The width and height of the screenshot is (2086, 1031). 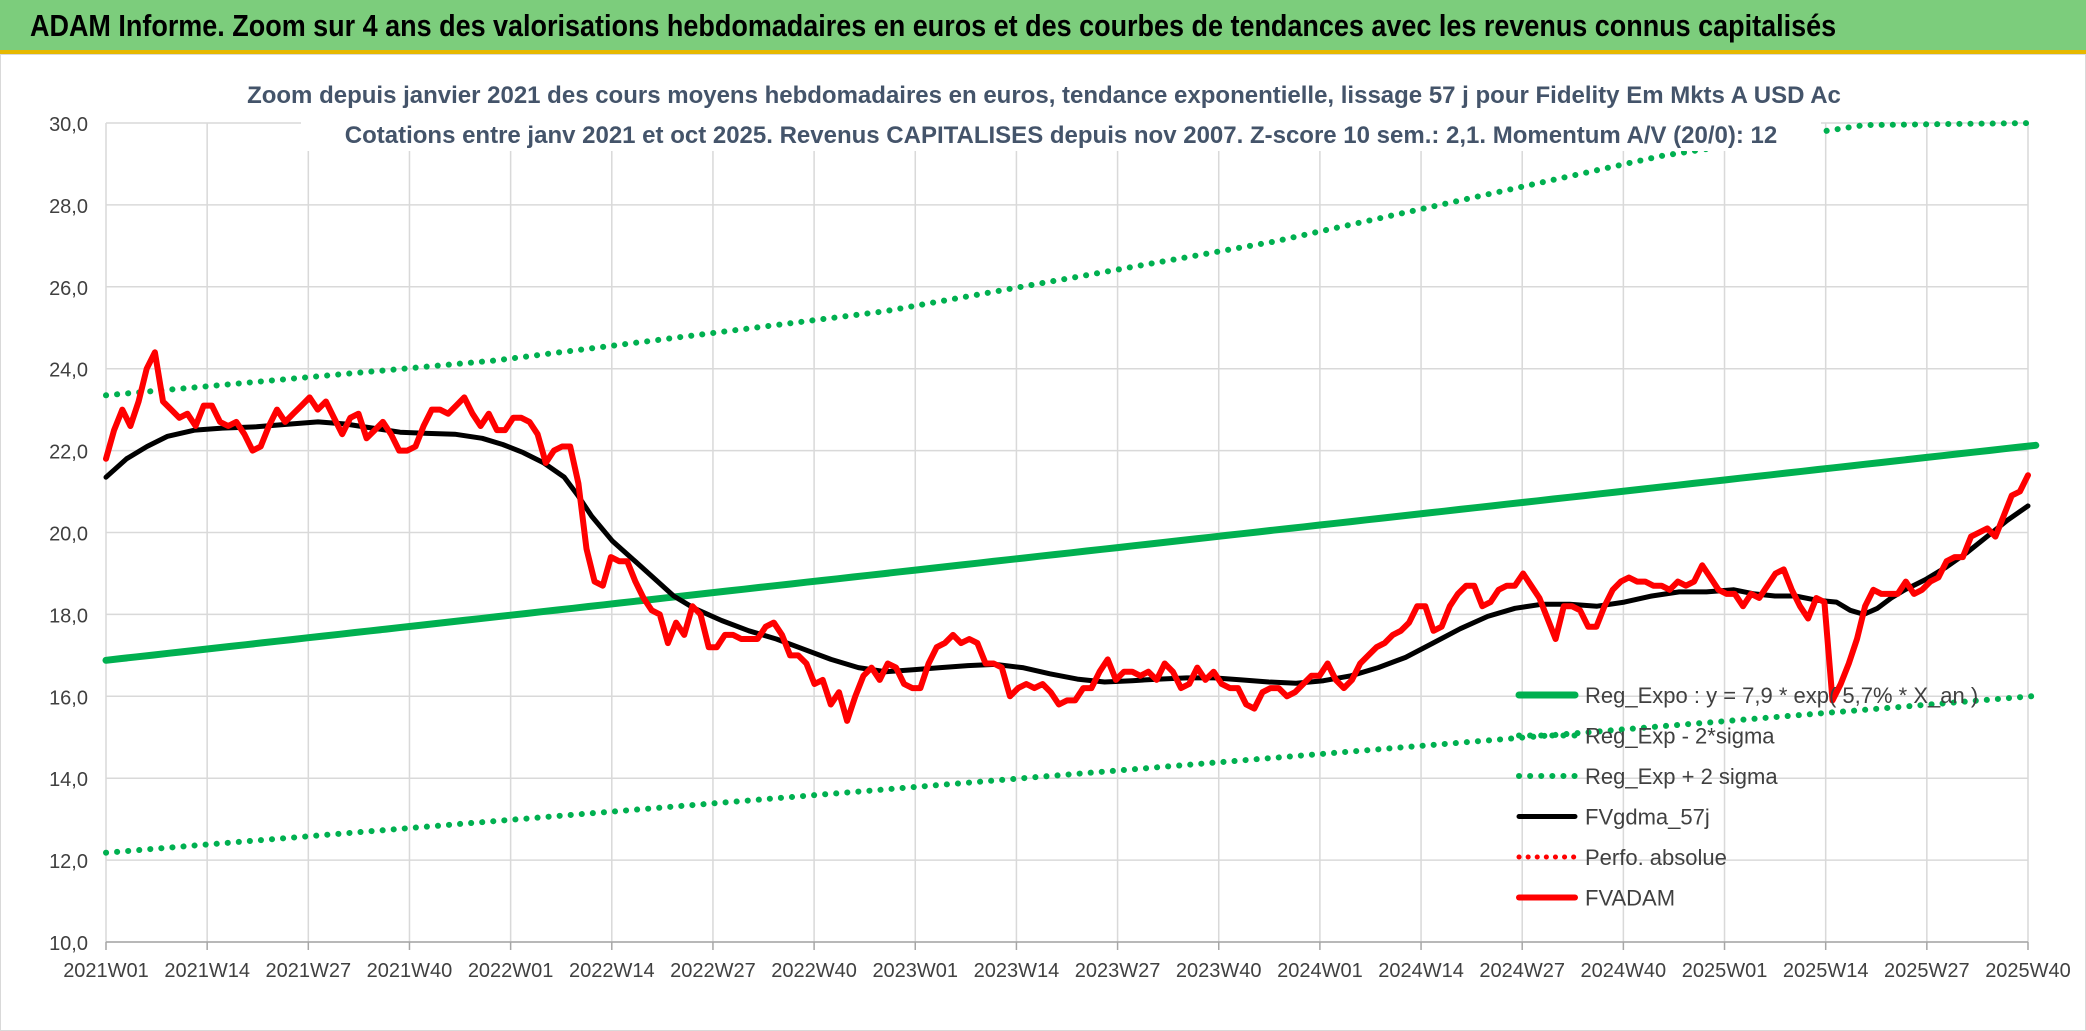 I want to click on reg-exp-minus-2sigma-line, so click(x=1071, y=774).